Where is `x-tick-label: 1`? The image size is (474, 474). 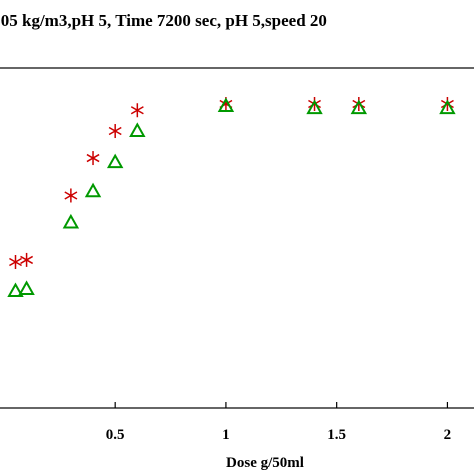 x-tick-label: 1 is located at coordinates (226, 435).